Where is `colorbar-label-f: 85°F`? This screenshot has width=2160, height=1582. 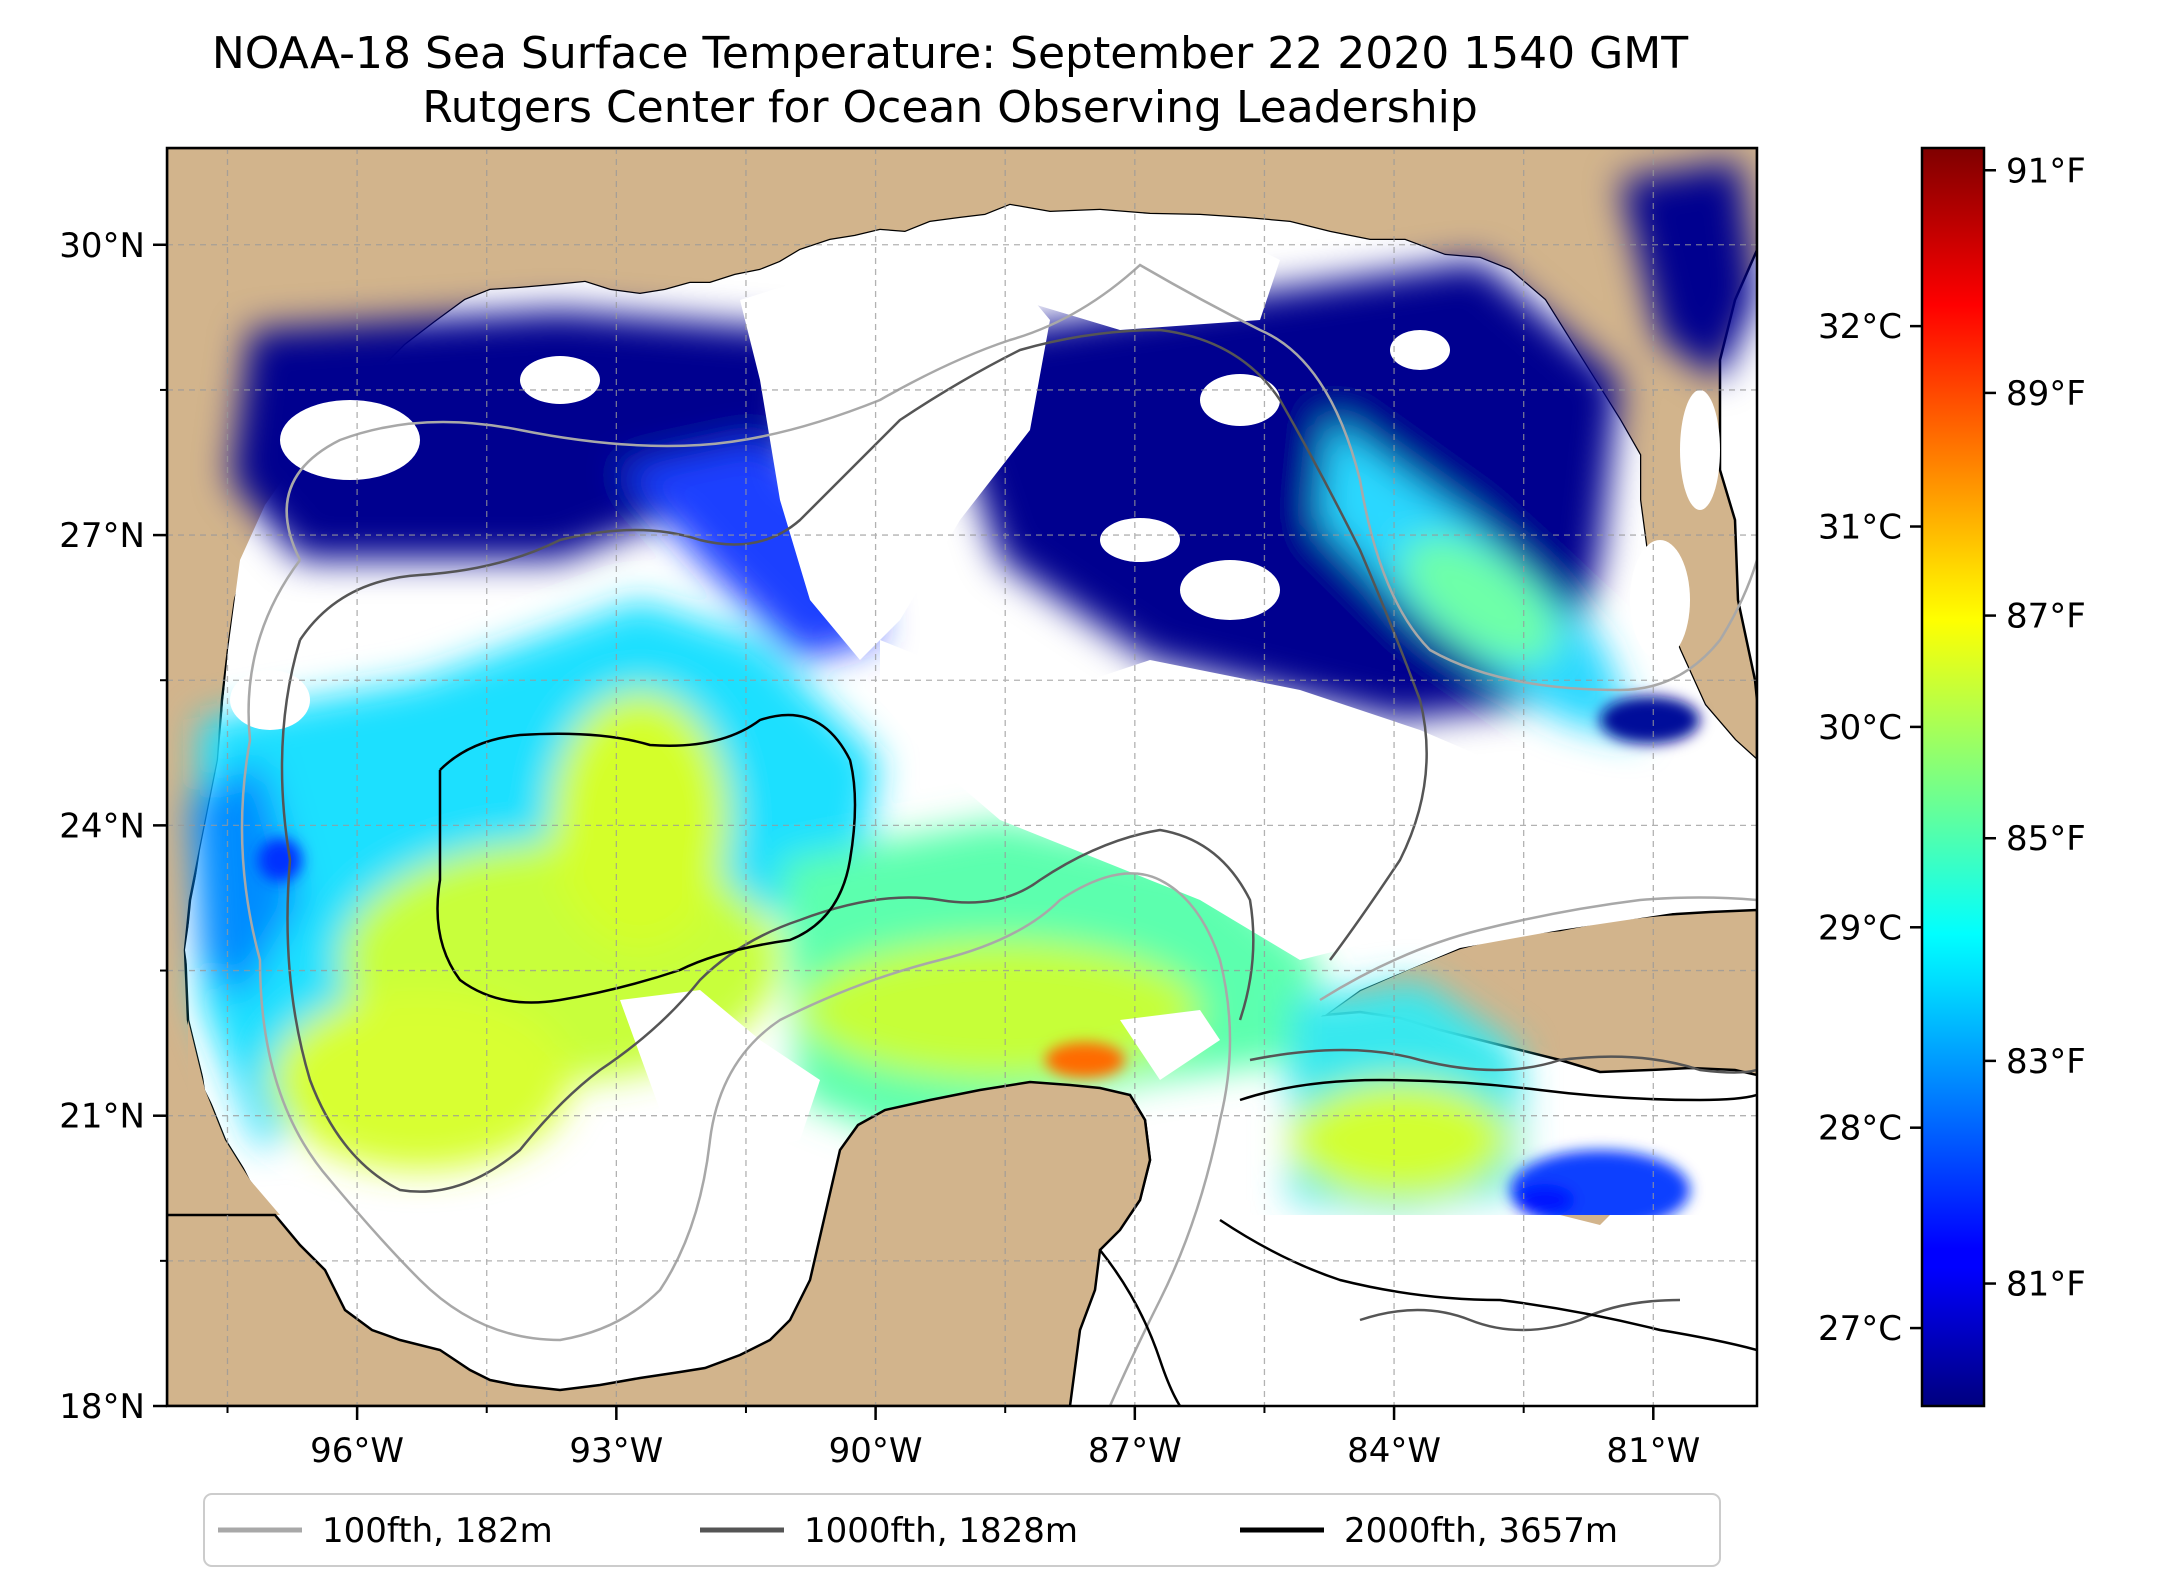 colorbar-label-f: 85°F is located at coordinates (2046, 839).